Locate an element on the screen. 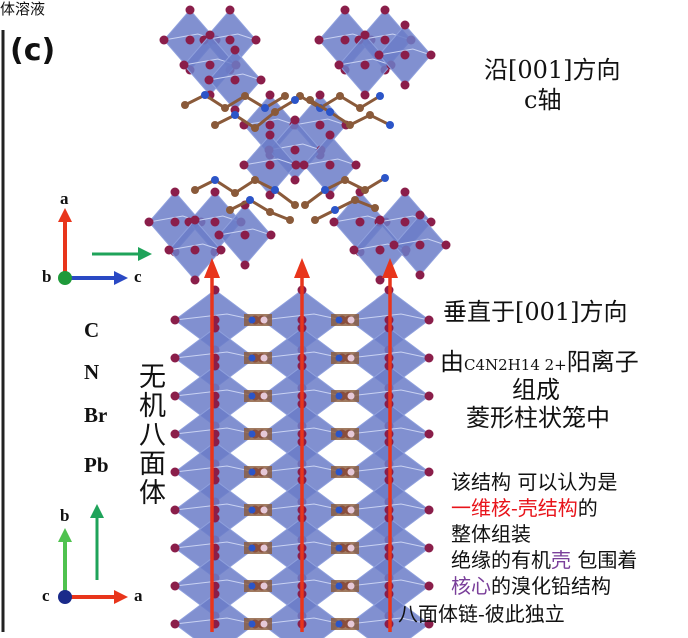 Image resolution: width=688 pixels, height=638 pixels. organic-chain is located at coordinates (260, 210).